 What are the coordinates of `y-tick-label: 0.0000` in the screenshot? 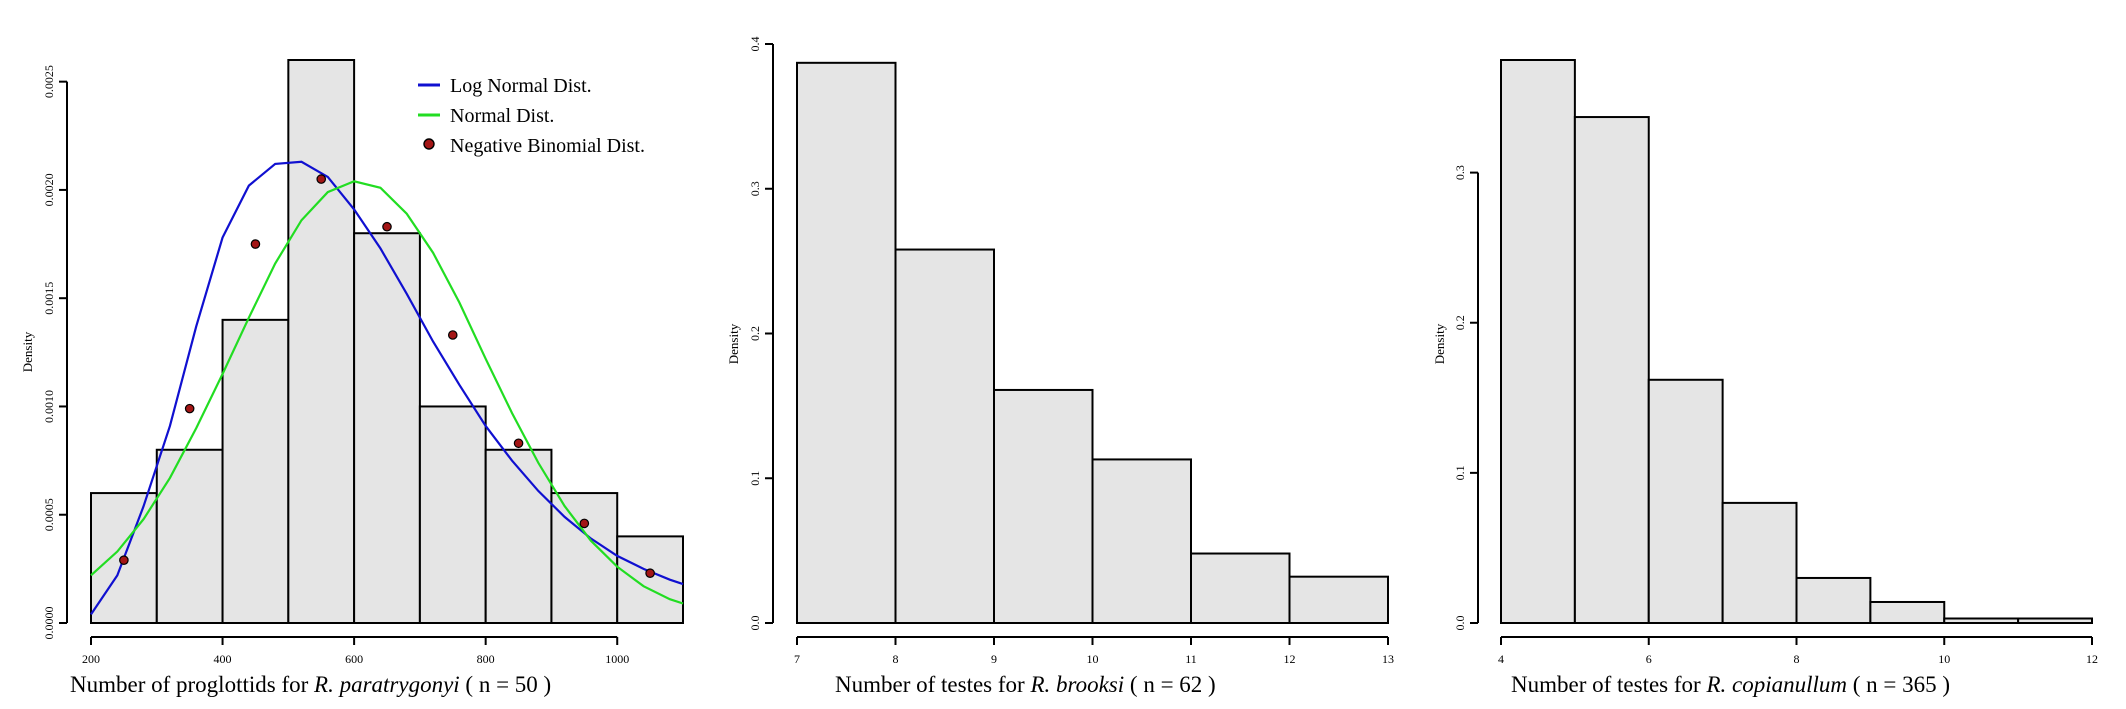 It's located at (49, 623).